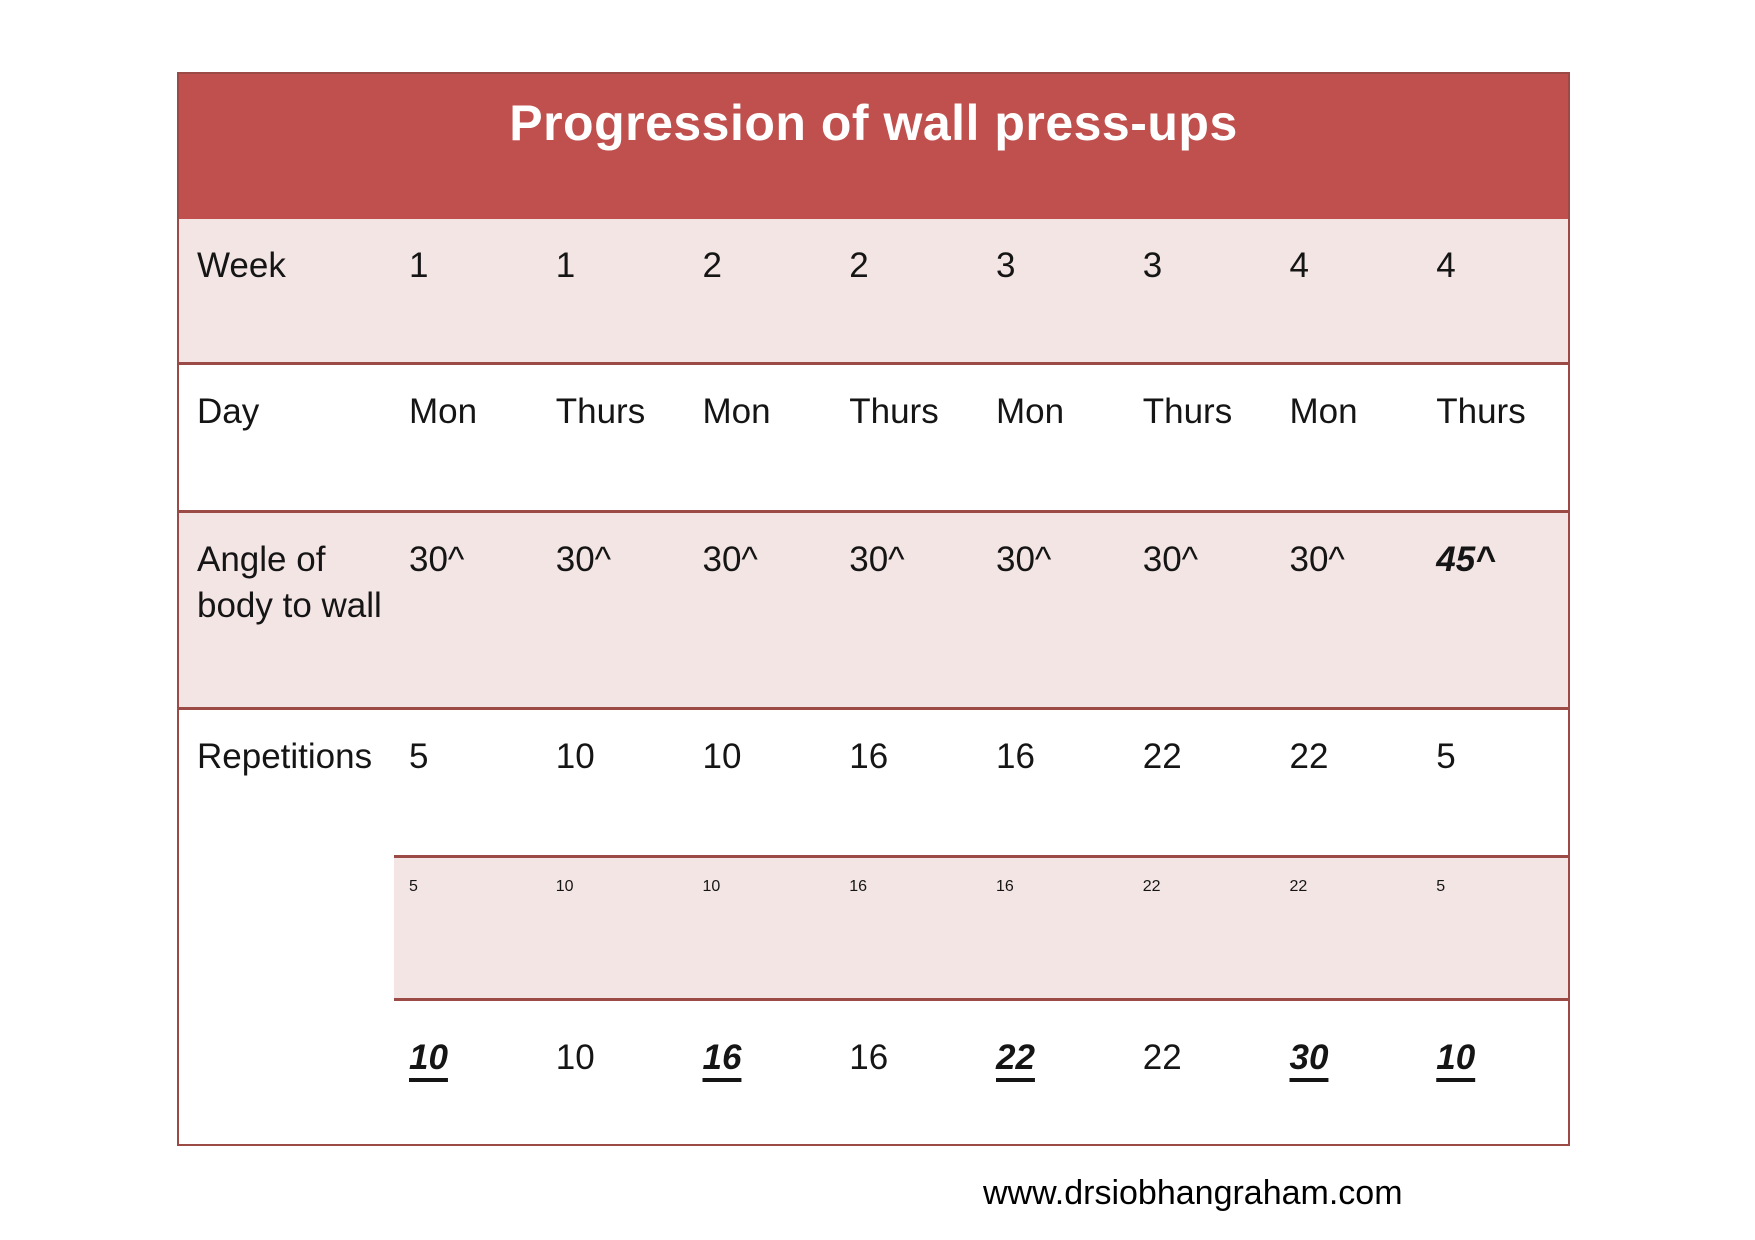 The width and height of the screenshot is (1755, 1240). I want to click on repetitions-row-3-label, so click(286, 1072).